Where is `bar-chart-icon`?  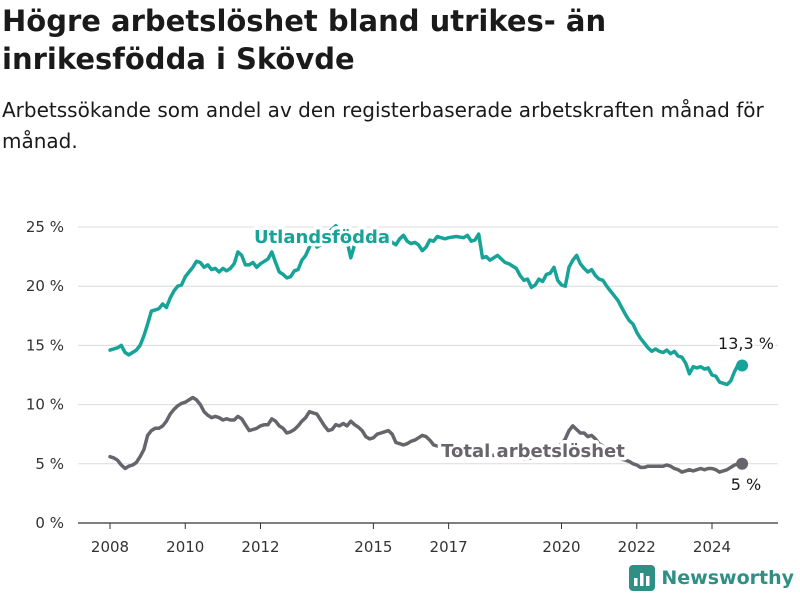 bar-chart-icon is located at coordinates (642, 578).